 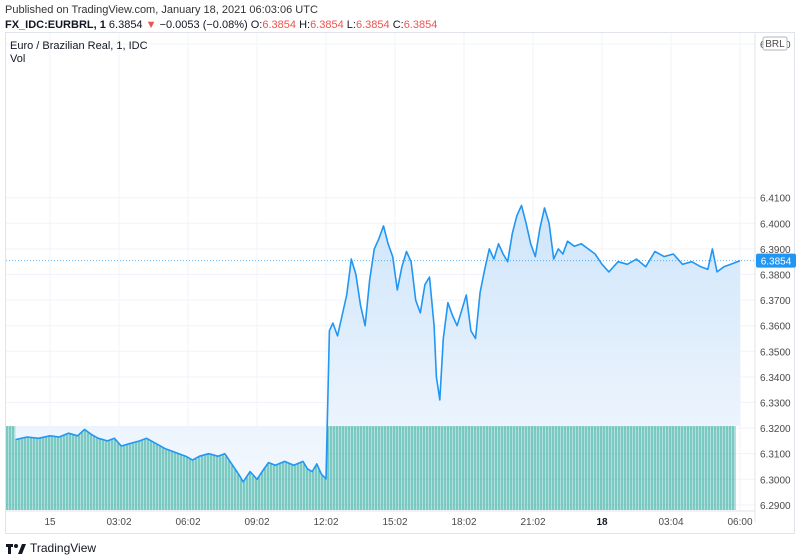 I want to click on tradingview-brand: TradingView, so click(x=63, y=548).